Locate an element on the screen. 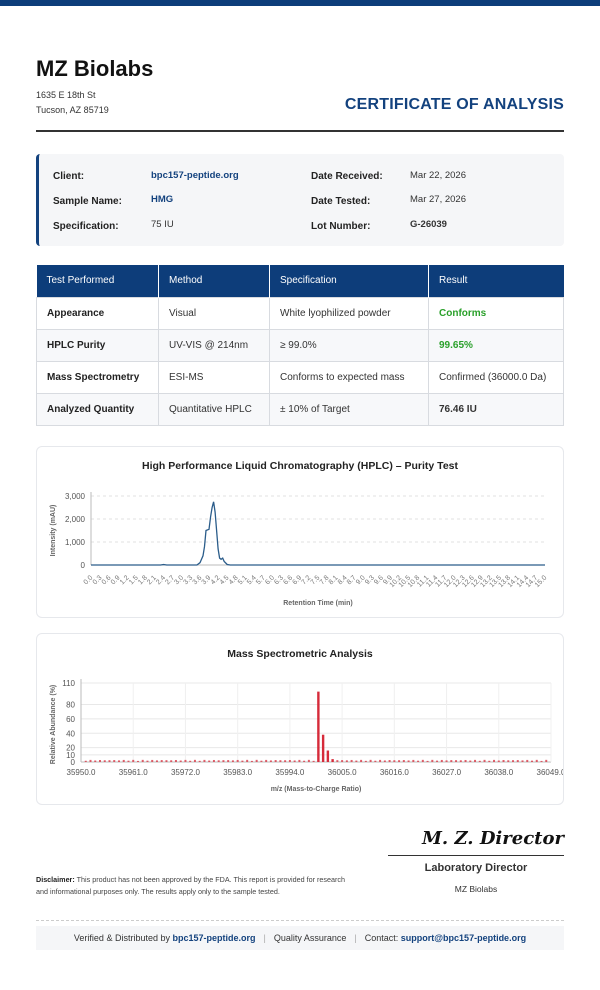 This screenshot has height=990, width=600. hplc-x-tick-label: 0.3 is located at coordinates (98, 580).